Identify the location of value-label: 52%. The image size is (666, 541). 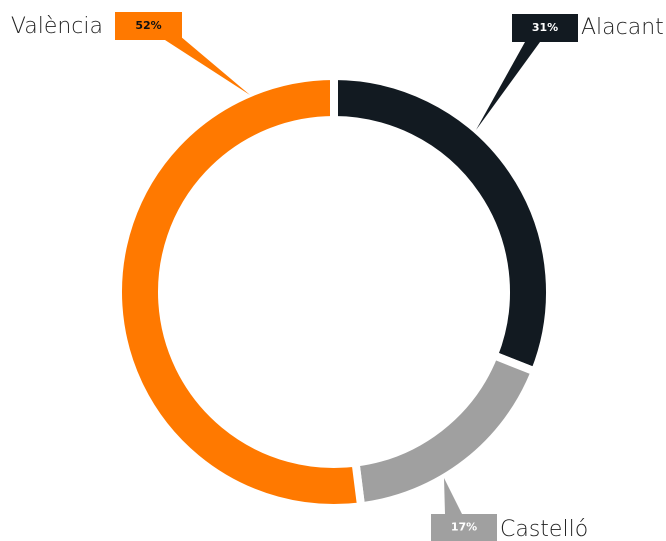
(148, 25).